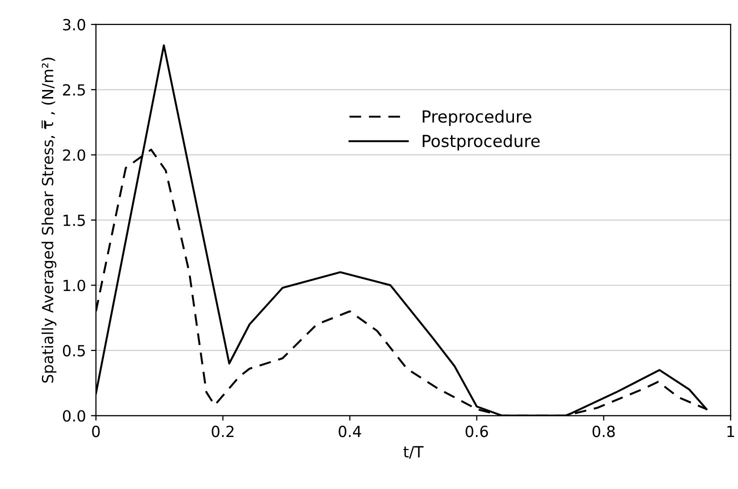 This screenshot has width=738, height=489. What do you see at coordinates (75, 286) in the screenshot?
I see `y-tick-label: 1.0` at bounding box center [75, 286].